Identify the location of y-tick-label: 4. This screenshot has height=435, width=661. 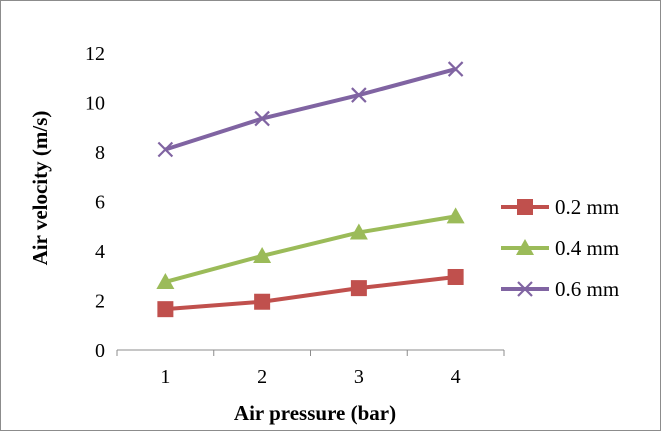
(100, 252).